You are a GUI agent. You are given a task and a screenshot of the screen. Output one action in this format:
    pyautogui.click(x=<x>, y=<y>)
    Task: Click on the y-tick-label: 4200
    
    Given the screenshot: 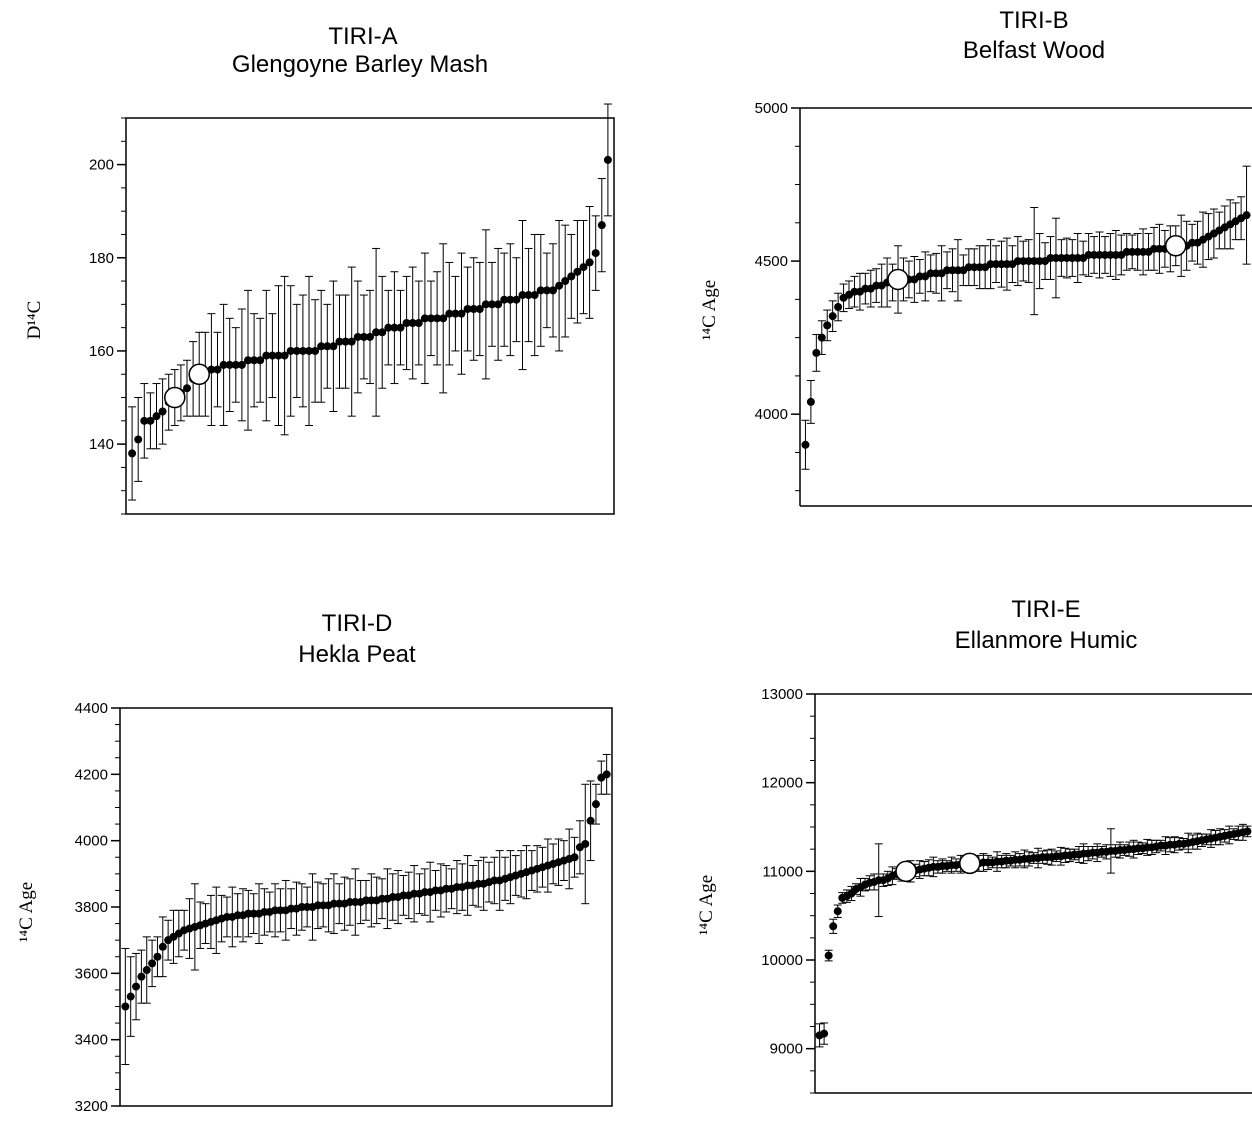 What is the action you would take?
    pyautogui.click(x=91, y=774)
    